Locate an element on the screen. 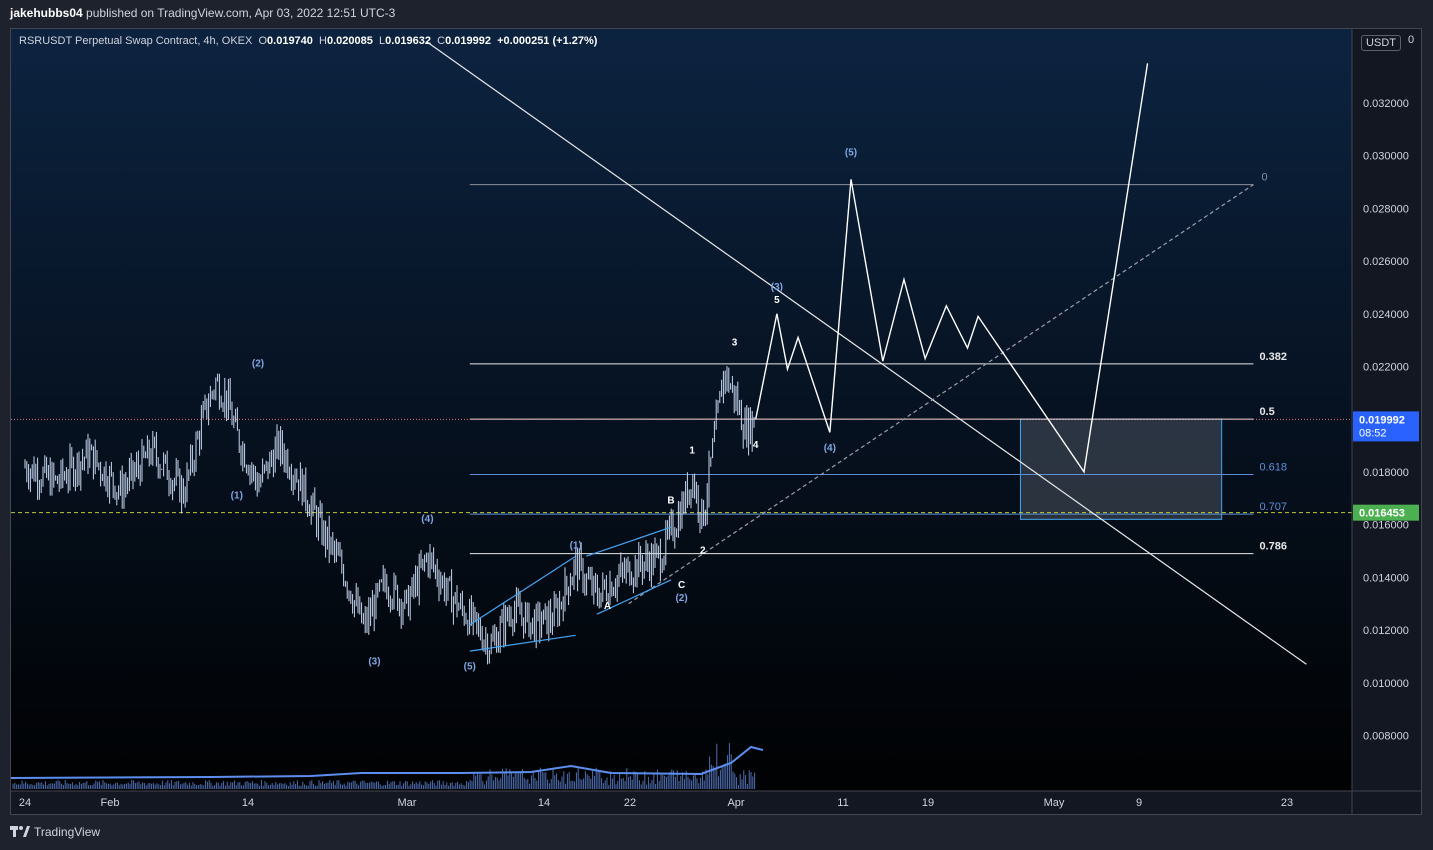 This screenshot has width=1433, height=850. wave-label: 1 is located at coordinates (692, 450).